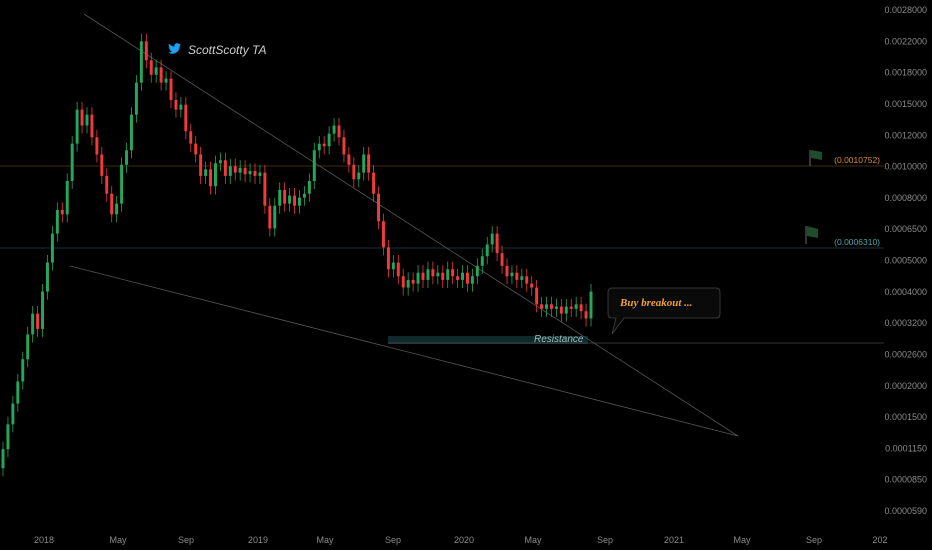  Describe the element at coordinates (905, 323) in the screenshot. I see `y-tick-label: 0.0003200` at that location.